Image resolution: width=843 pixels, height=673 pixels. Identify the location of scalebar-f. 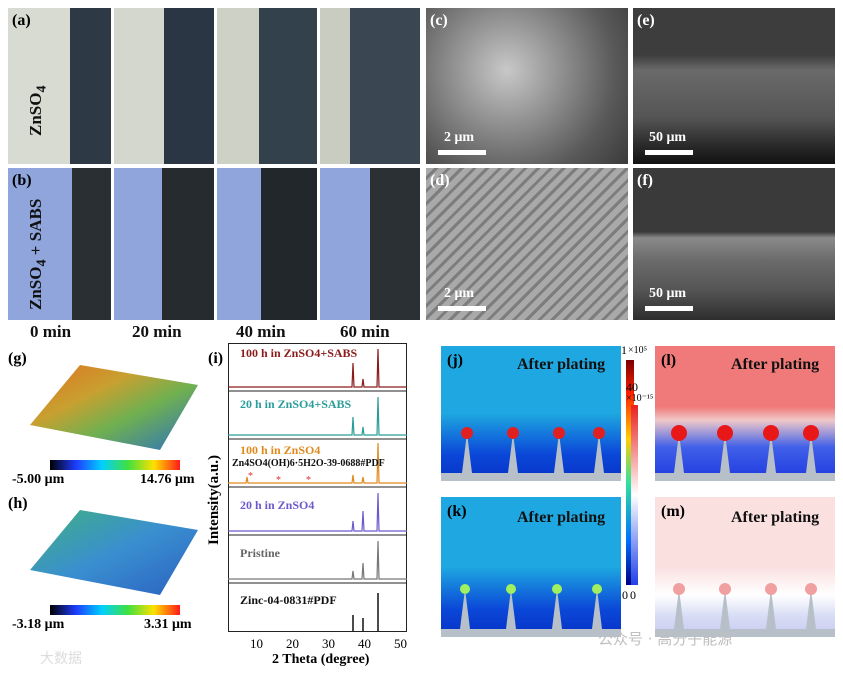
(669, 308).